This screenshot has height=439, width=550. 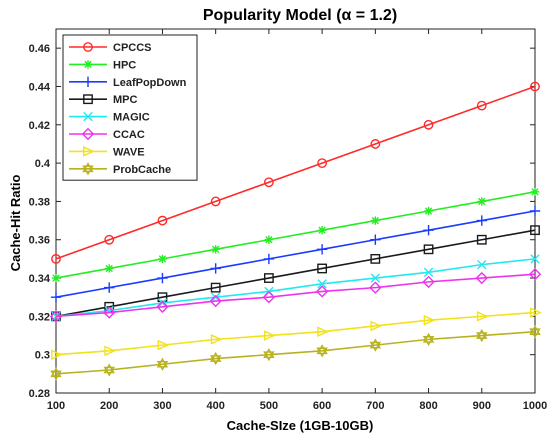 What do you see at coordinates (88, 47) in the screenshot?
I see `legend-marker-cpccs` at bounding box center [88, 47].